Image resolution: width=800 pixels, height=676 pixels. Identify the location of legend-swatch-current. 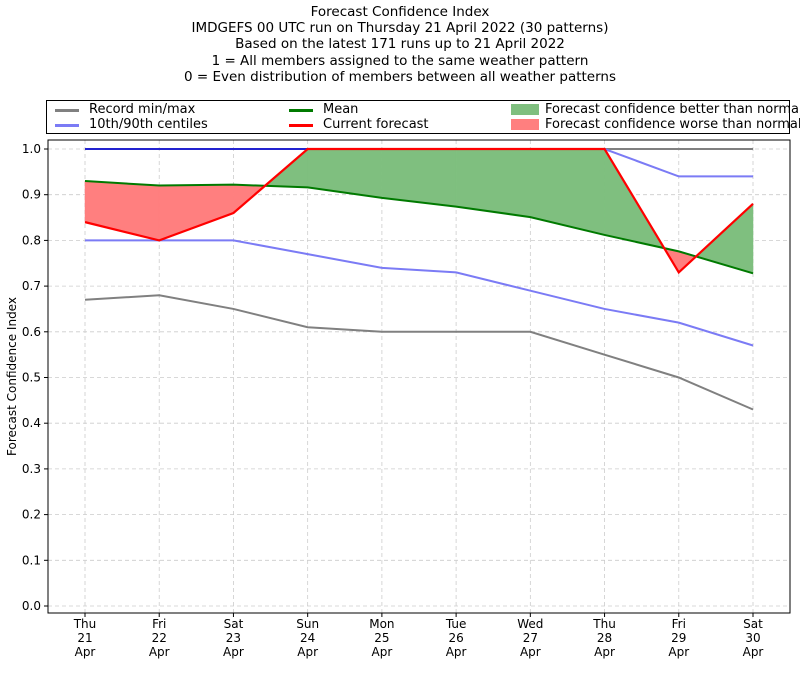
(301, 125).